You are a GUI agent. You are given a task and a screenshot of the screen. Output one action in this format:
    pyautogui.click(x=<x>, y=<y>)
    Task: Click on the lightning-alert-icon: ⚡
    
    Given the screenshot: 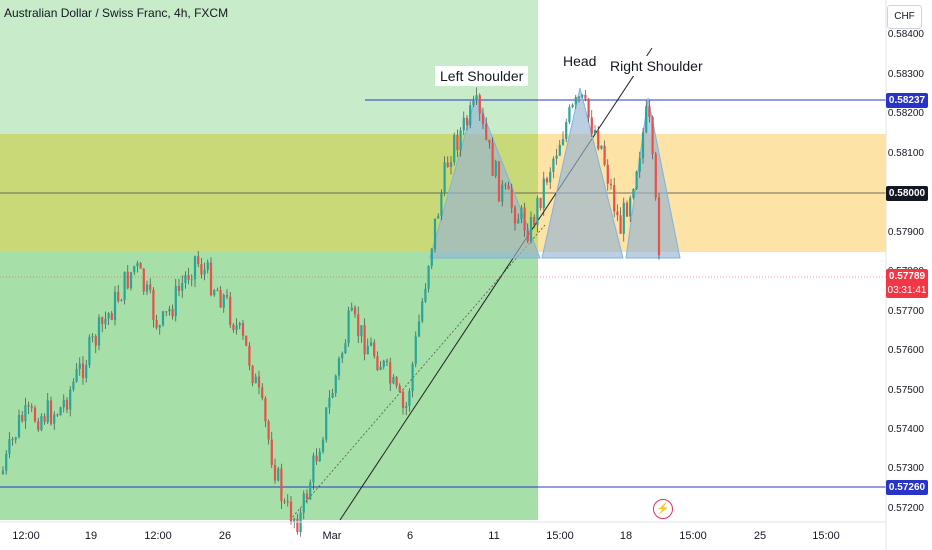 What is the action you would take?
    pyautogui.click(x=663, y=509)
    